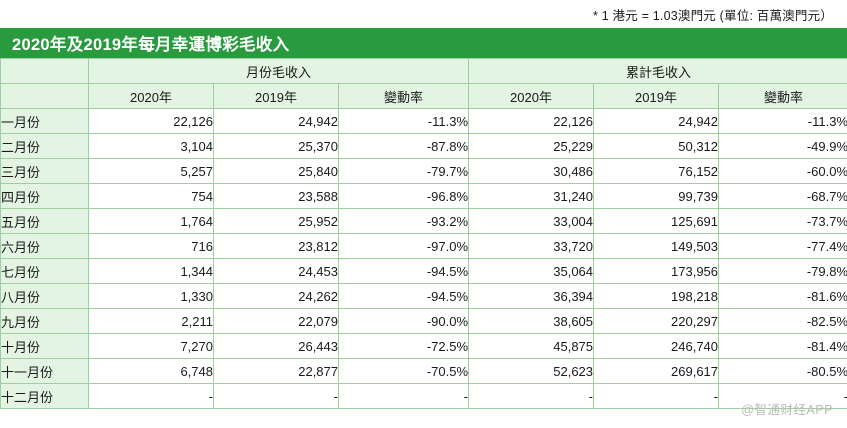 This screenshot has height=428, width=847. Describe the element at coordinates (403, 321) in the screenshot. I see `cell-monthly-change: -90.0%` at that location.